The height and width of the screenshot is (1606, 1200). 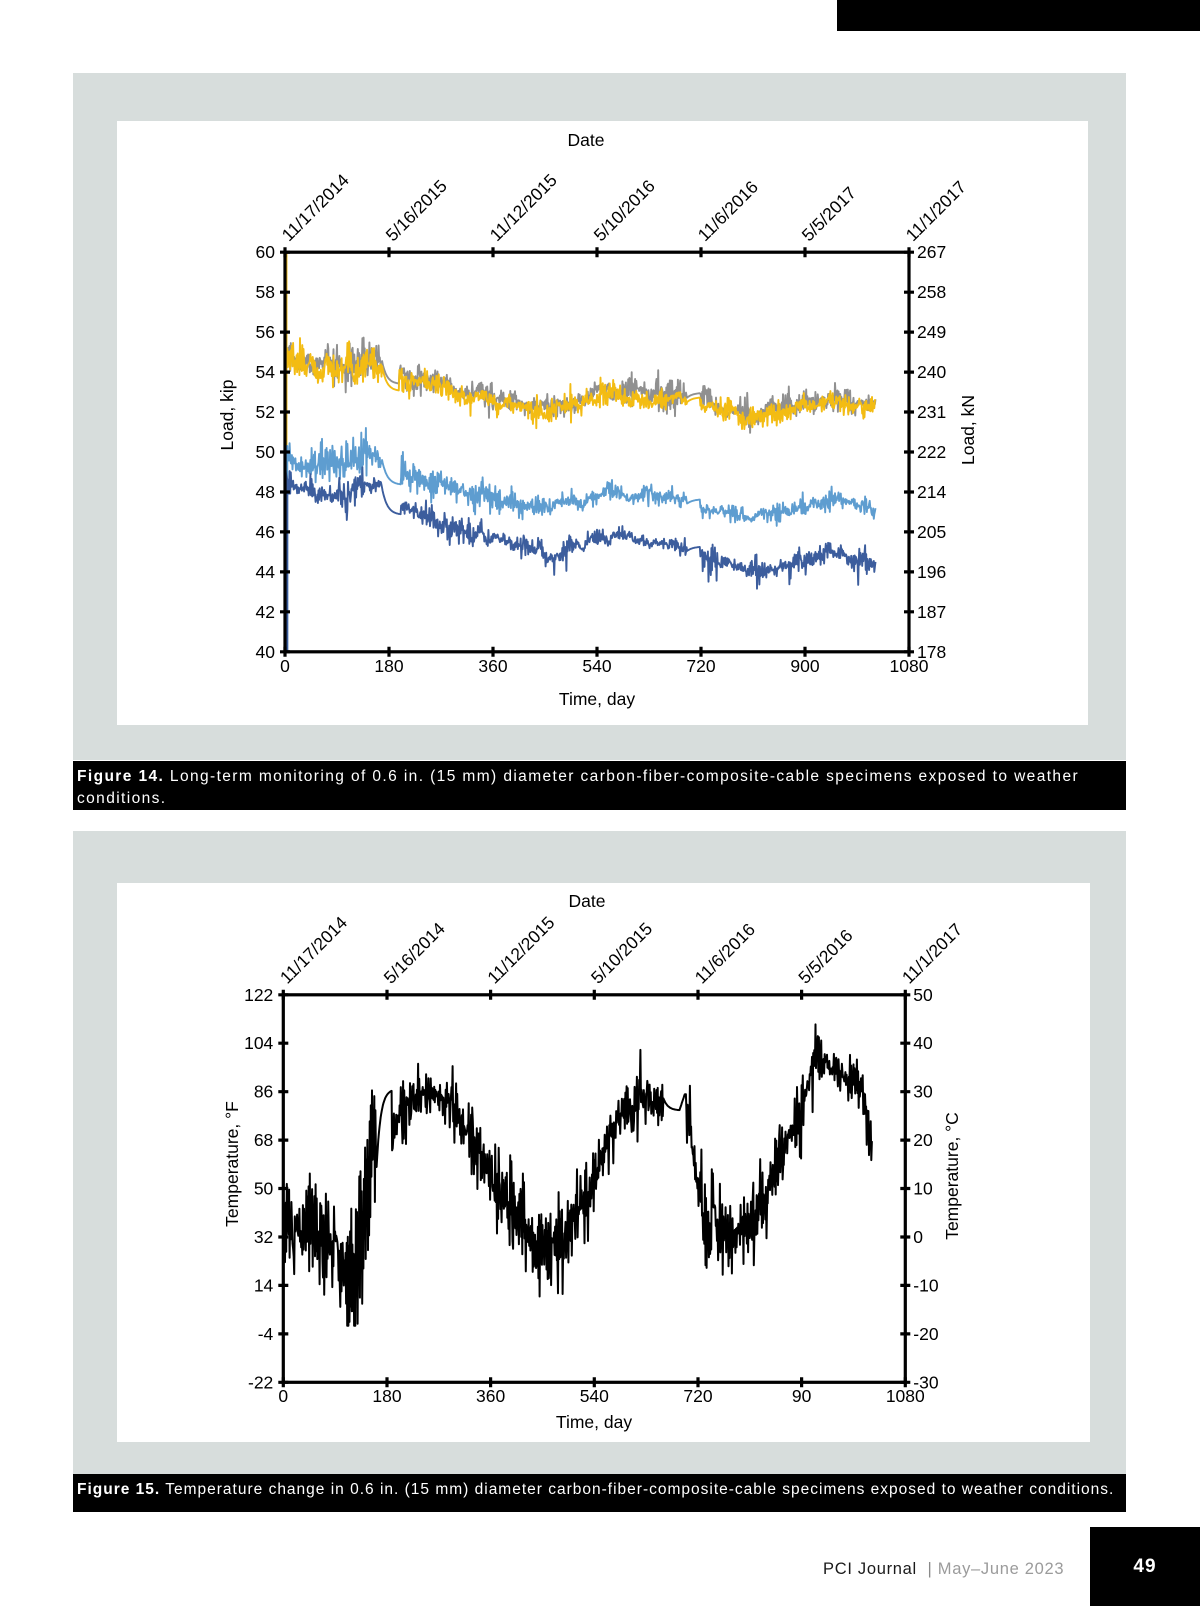 I want to click on svg-text: 231, so click(x=931, y=412).